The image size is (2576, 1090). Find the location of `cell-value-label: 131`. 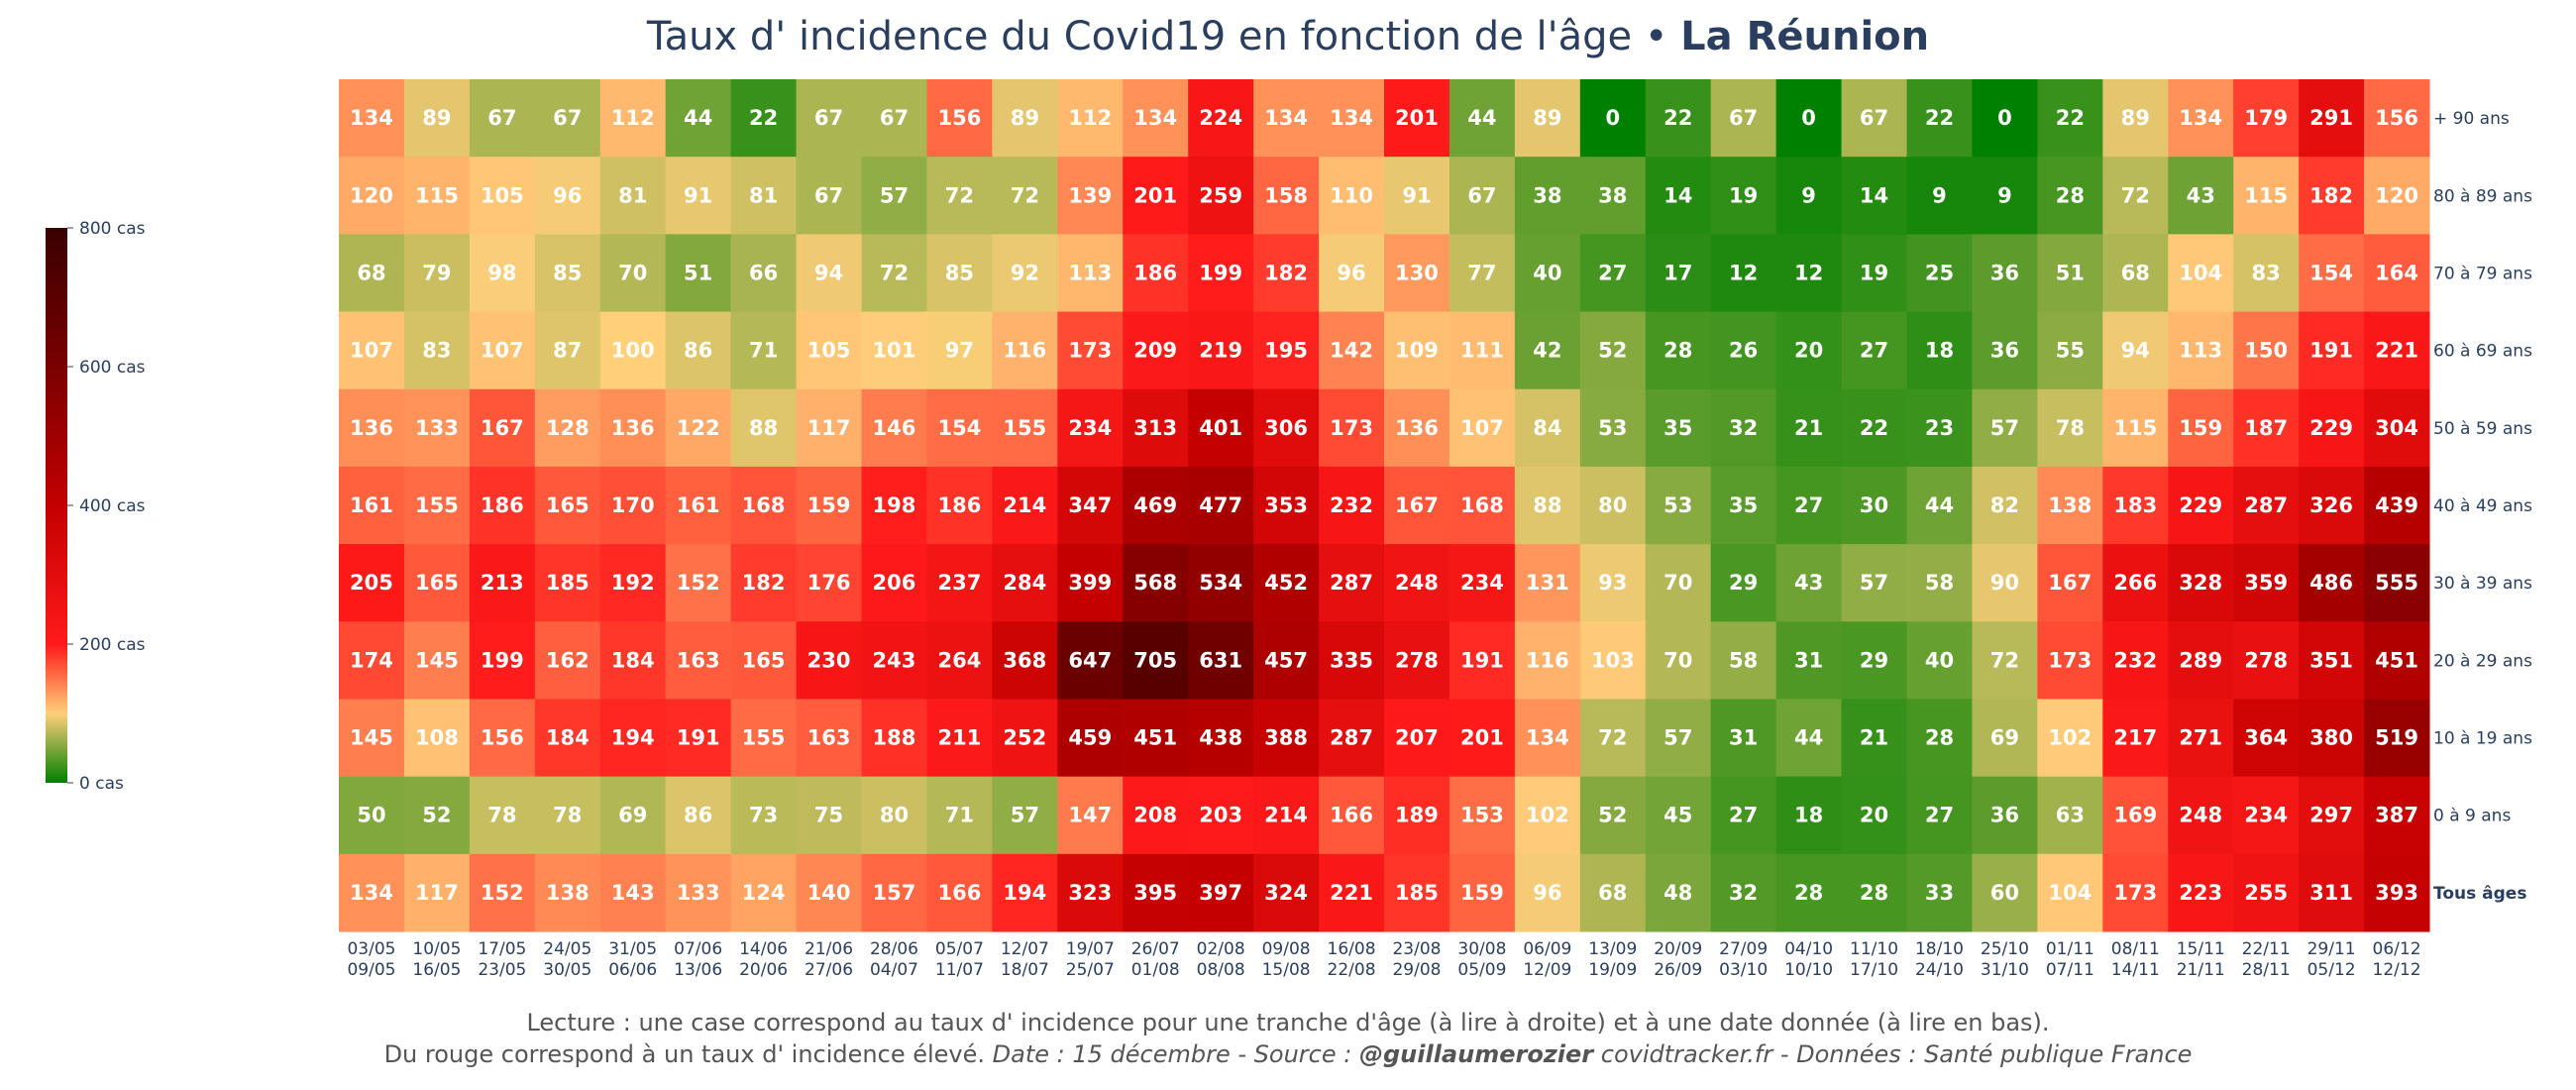

cell-value-label: 131 is located at coordinates (1547, 583).